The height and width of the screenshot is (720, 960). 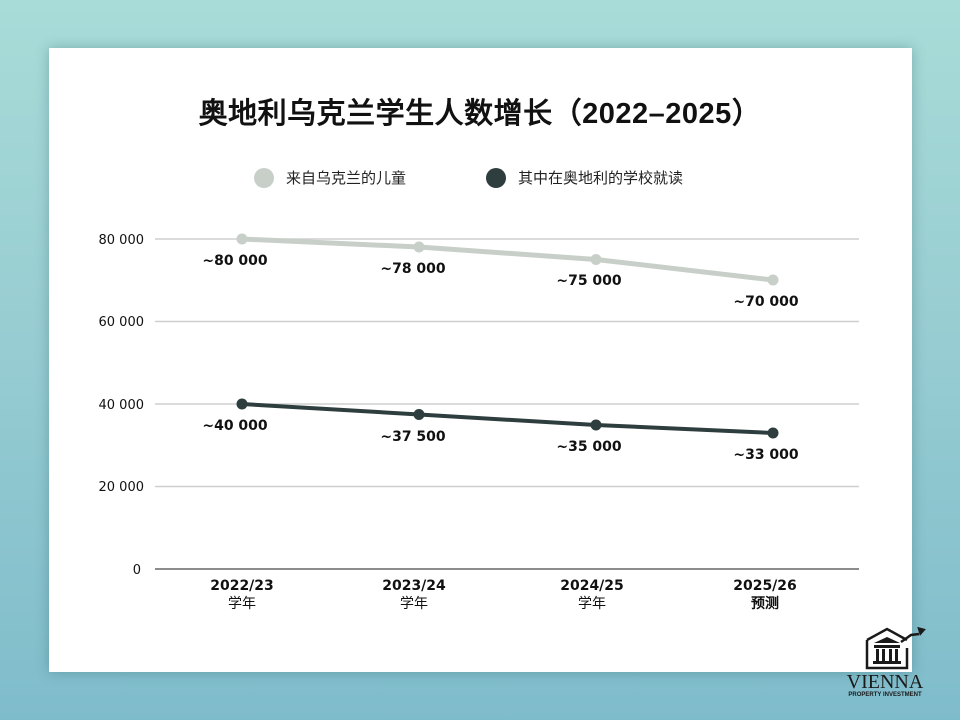 I want to click on logo-name: VIENNA, so click(x=885, y=682).